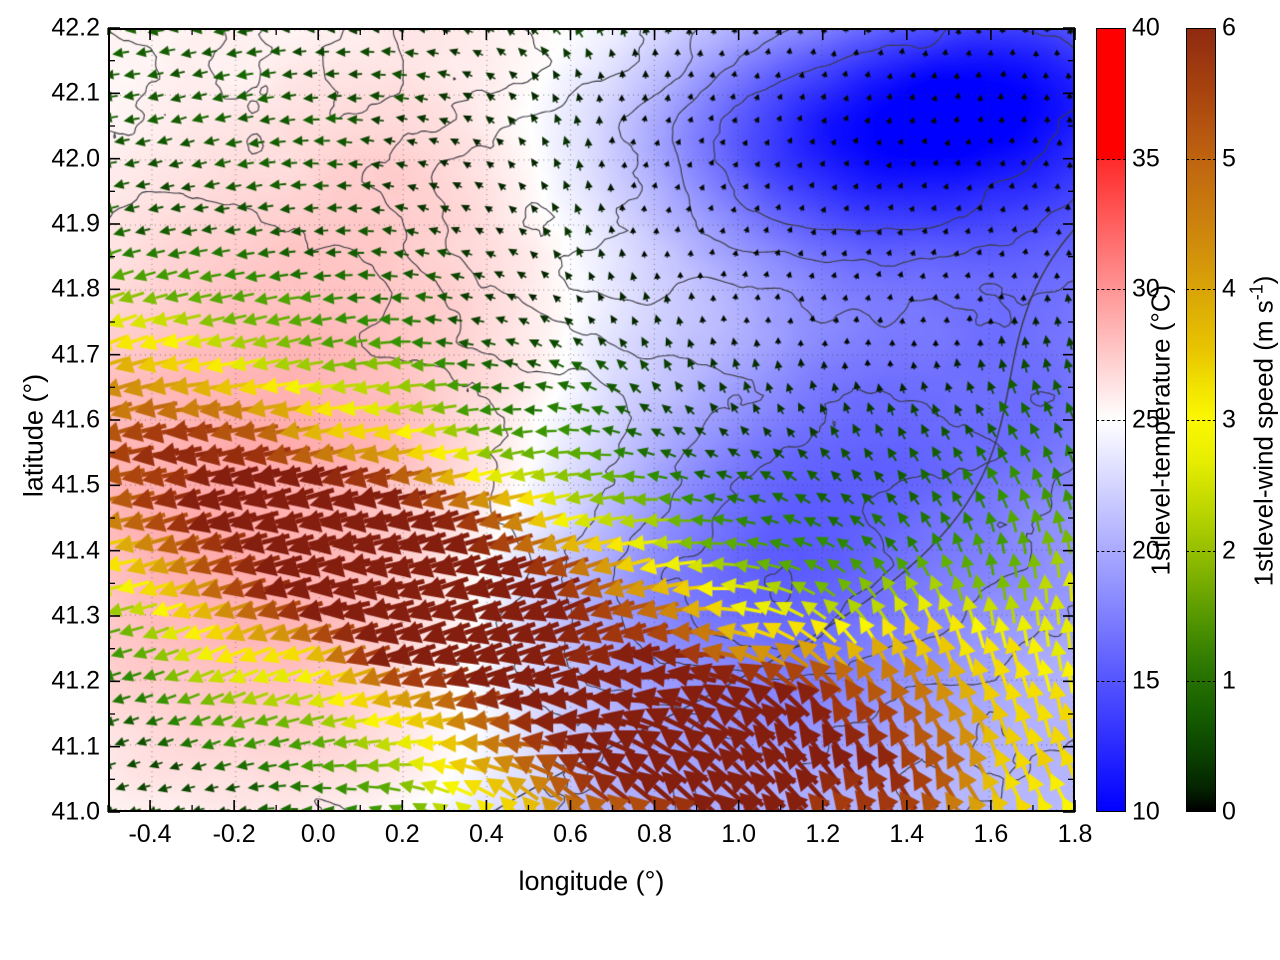  I want to click on x-tick-label: -0.4, so click(150, 834).